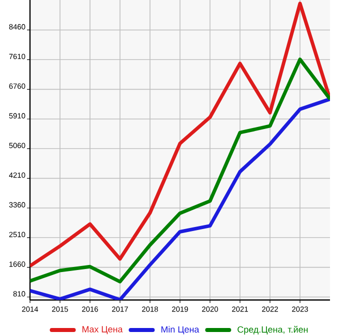  I want to click on legend-label: Max Цена, so click(102, 330).